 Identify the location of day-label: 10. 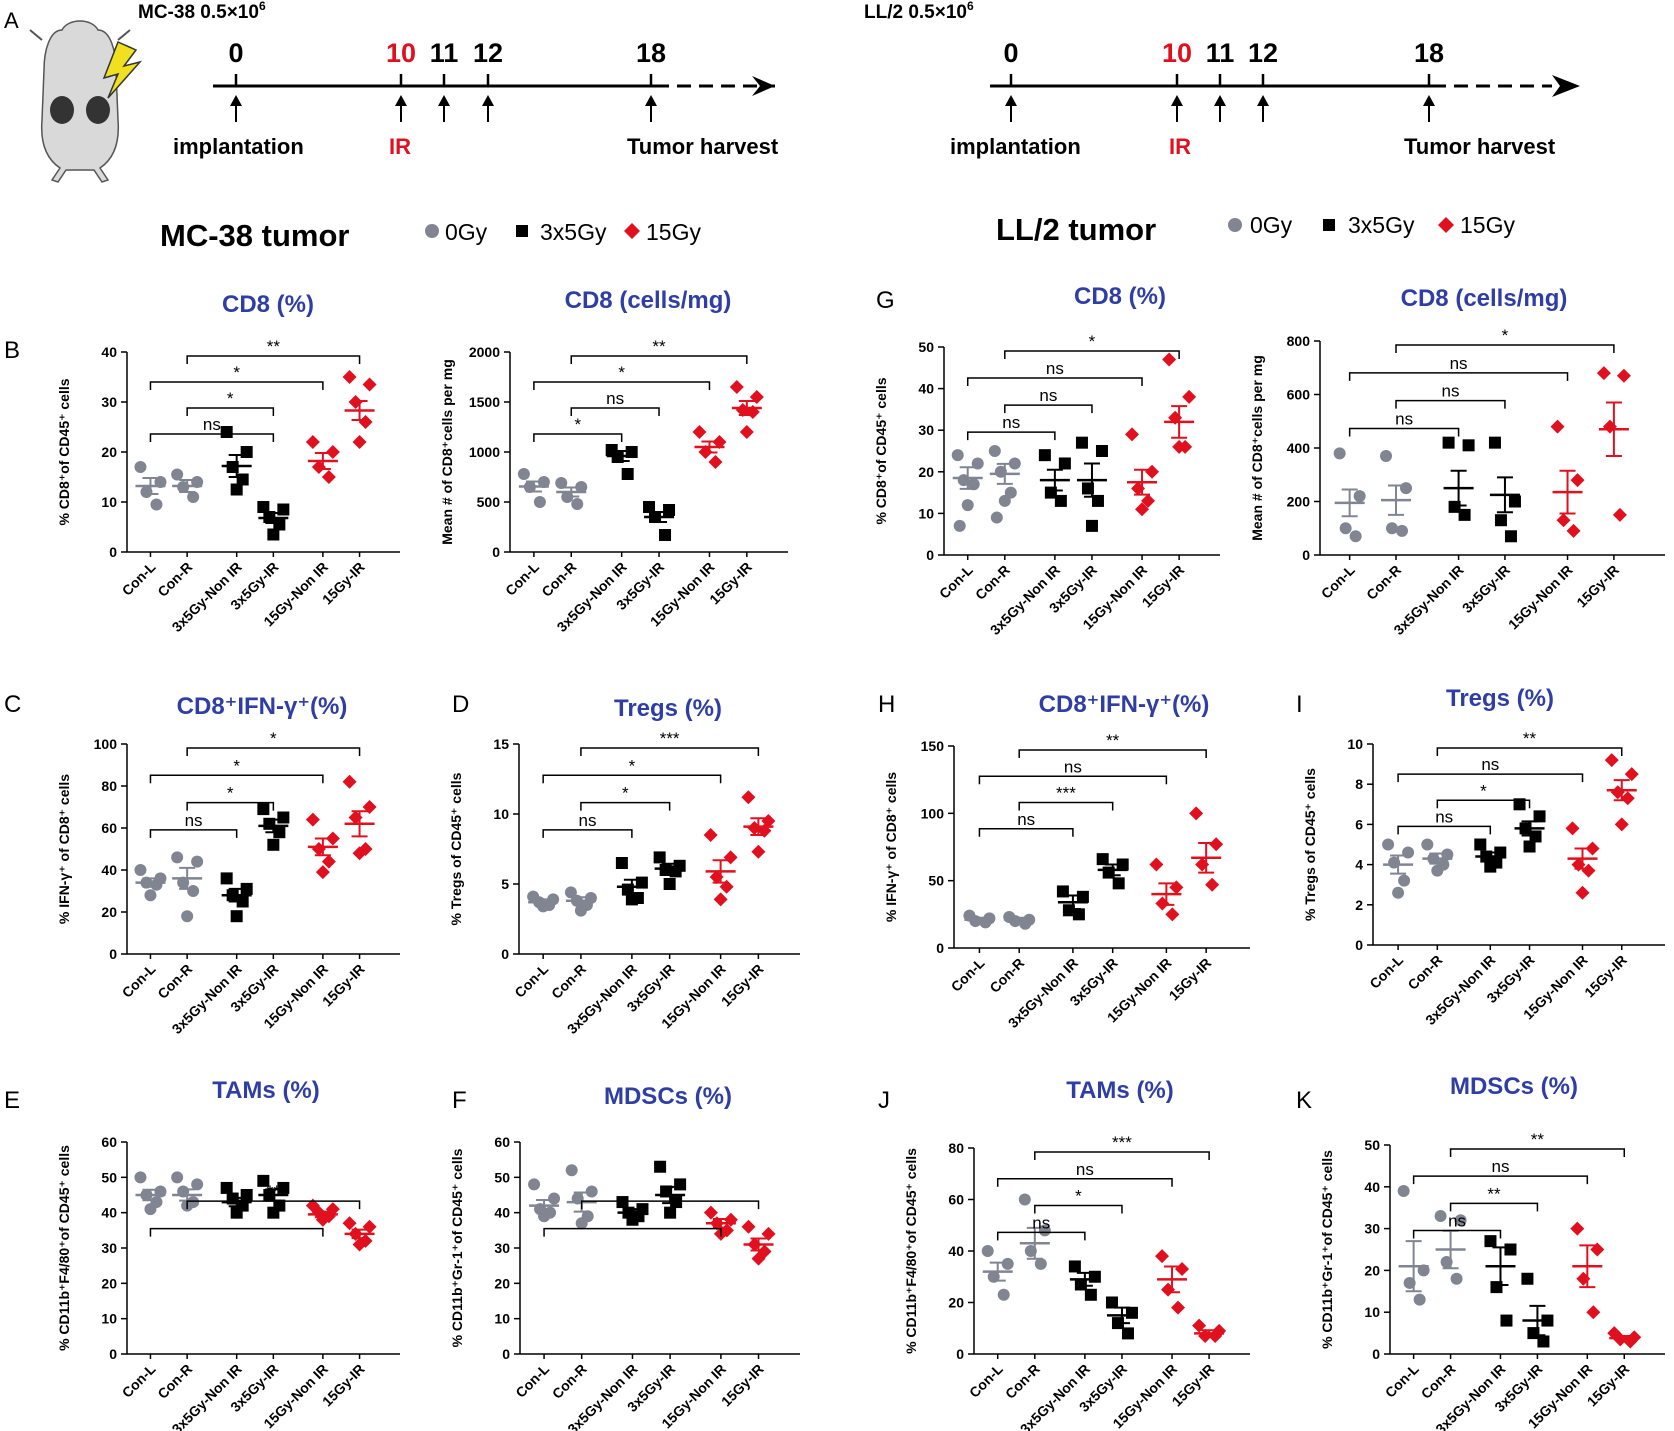
(401, 53).